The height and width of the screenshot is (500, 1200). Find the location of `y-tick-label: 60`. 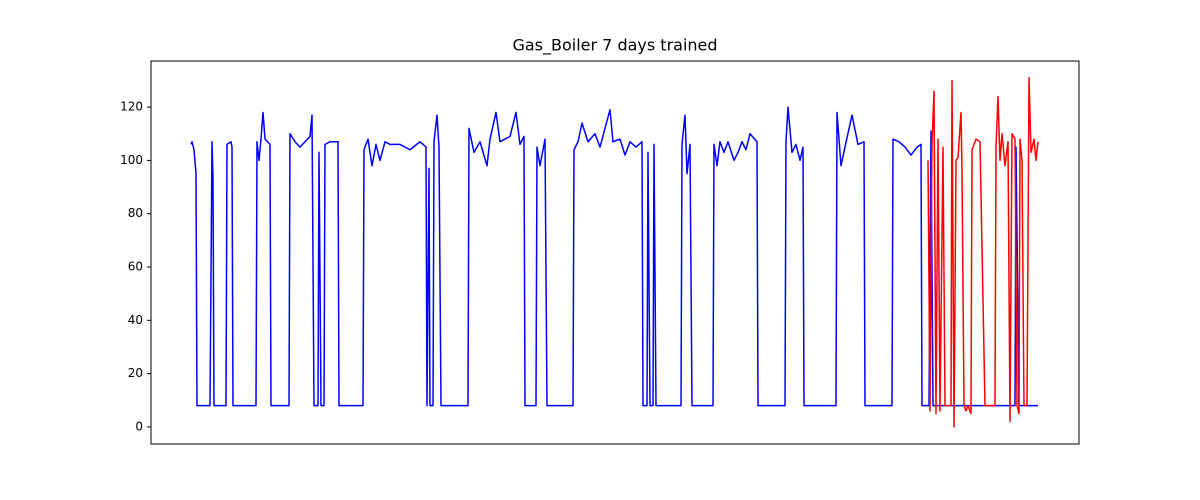

y-tick-label: 60 is located at coordinates (135, 267).